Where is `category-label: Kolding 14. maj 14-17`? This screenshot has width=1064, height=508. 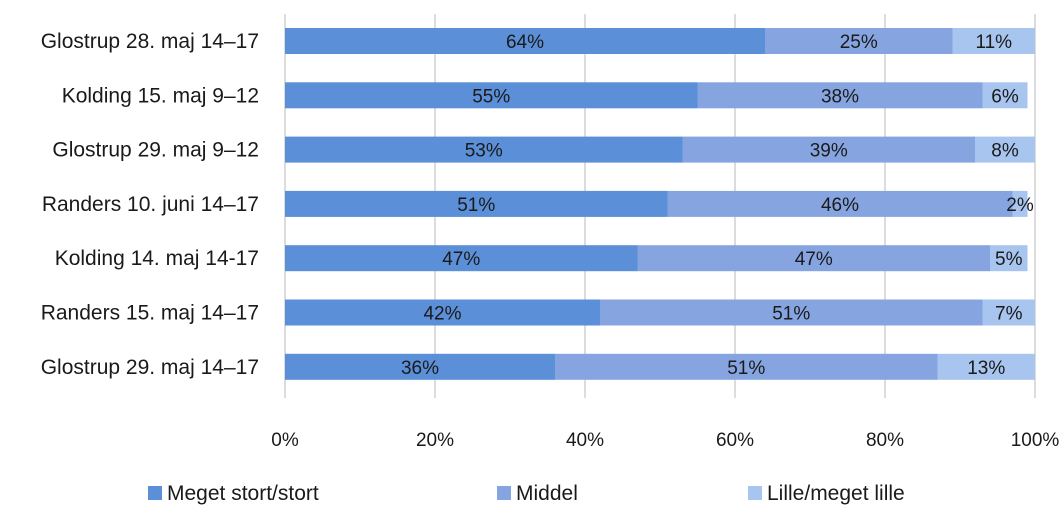
category-label: Kolding 14. maj 14-17 is located at coordinates (157, 258).